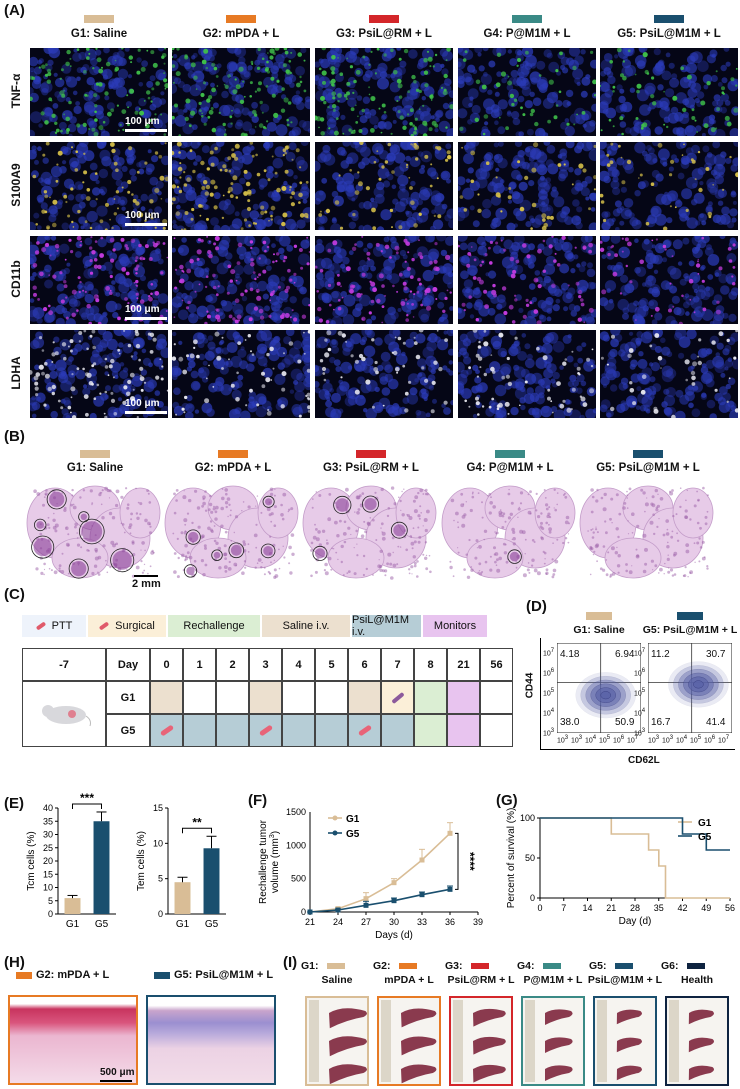  Describe the element at coordinates (540, 694) in the screenshot. I see `flow-y-axis` at that location.